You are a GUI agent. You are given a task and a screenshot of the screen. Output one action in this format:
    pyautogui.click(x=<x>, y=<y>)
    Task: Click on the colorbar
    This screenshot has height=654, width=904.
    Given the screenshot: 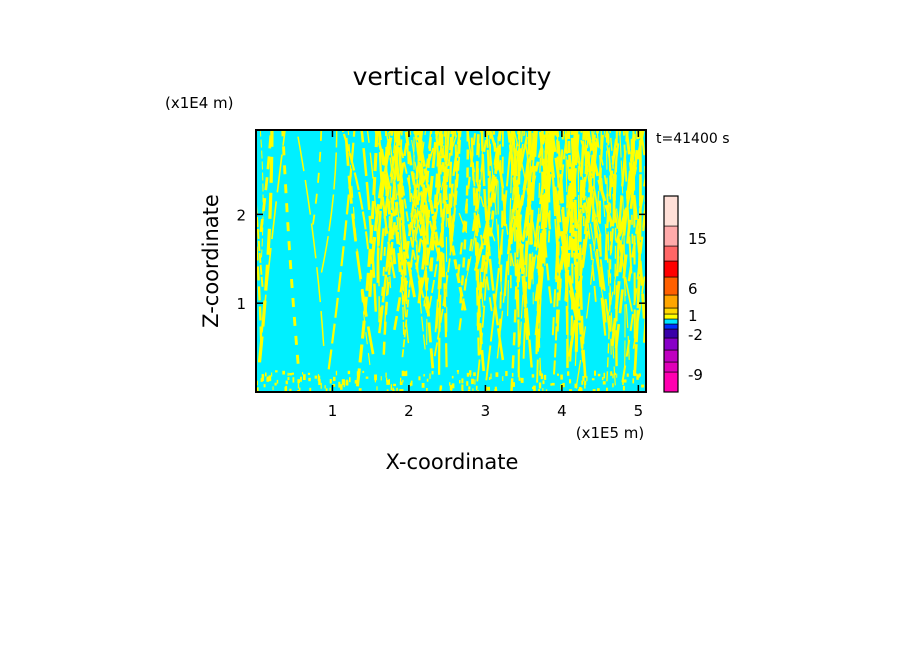 What is the action you would take?
    pyautogui.click(x=671, y=294)
    